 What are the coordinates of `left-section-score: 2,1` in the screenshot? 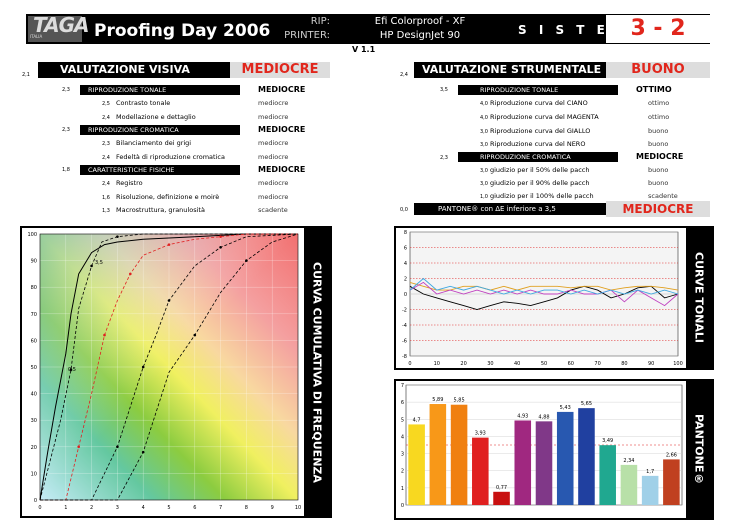 It's located at (26, 75).